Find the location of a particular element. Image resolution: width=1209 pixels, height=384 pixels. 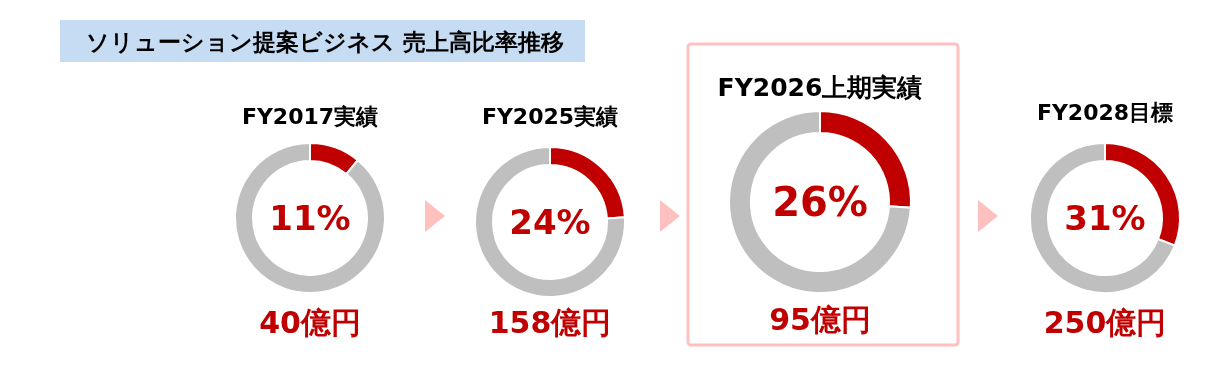

chart-subtitle: FY2025実績 is located at coordinates (550, 116).